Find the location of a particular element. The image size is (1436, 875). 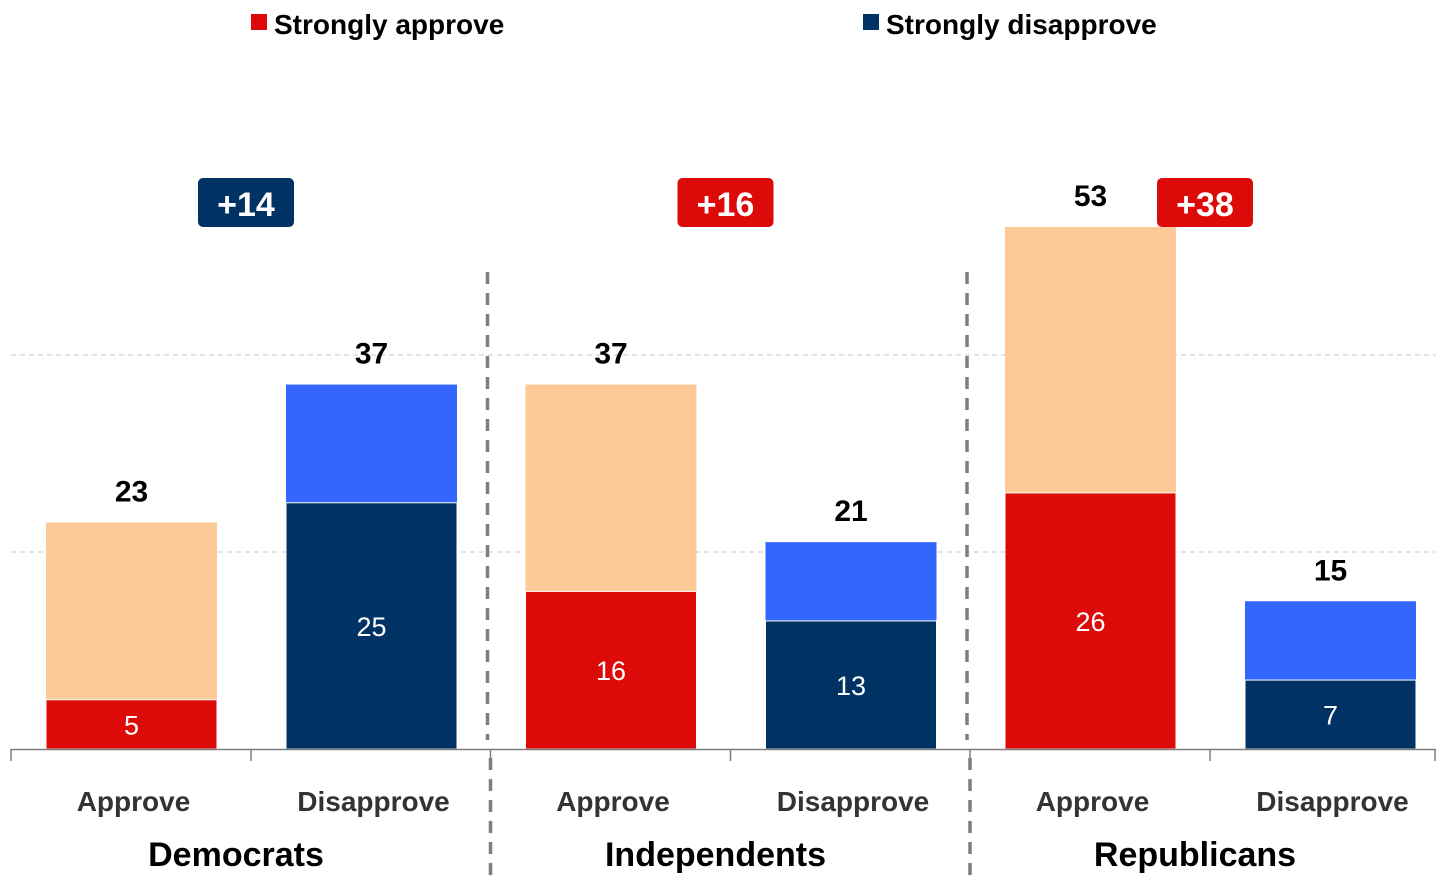

legend: Strongly approve Strongly disapprove is located at coordinates (704, 24).